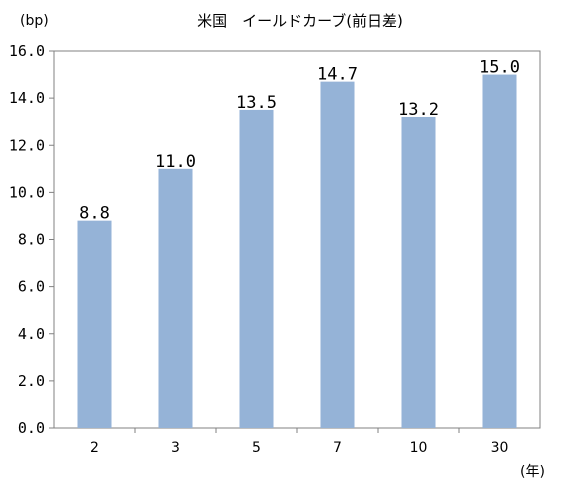  What do you see at coordinates (337, 75) in the screenshot?
I see `data-label-7: 14.7` at bounding box center [337, 75].